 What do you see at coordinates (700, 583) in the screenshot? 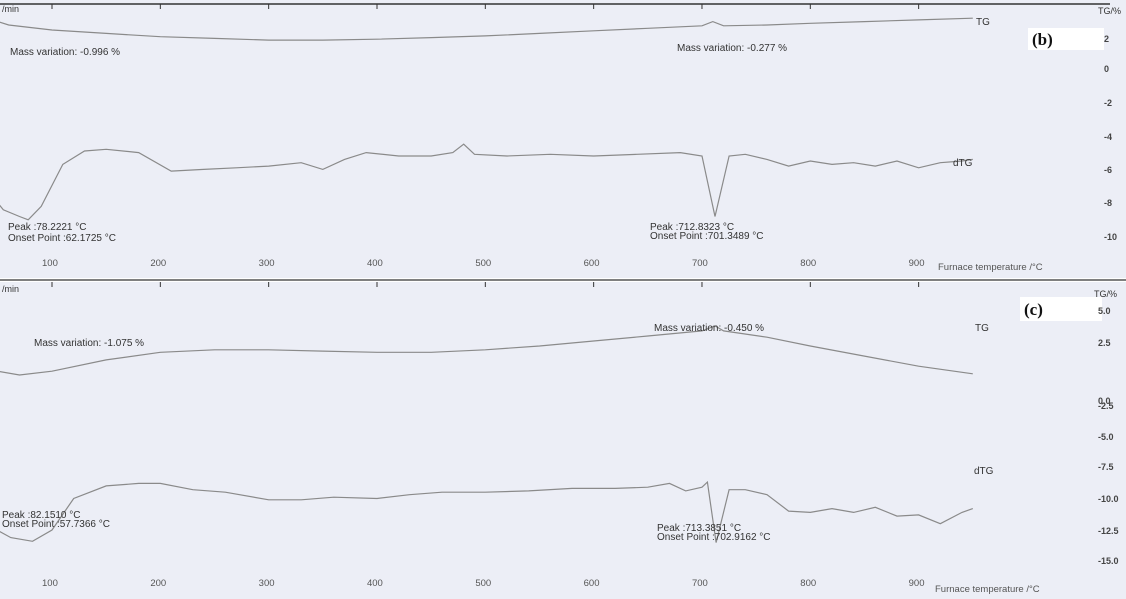
I see `panel-c-x-tick-label: 700` at bounding box center [700, 583].